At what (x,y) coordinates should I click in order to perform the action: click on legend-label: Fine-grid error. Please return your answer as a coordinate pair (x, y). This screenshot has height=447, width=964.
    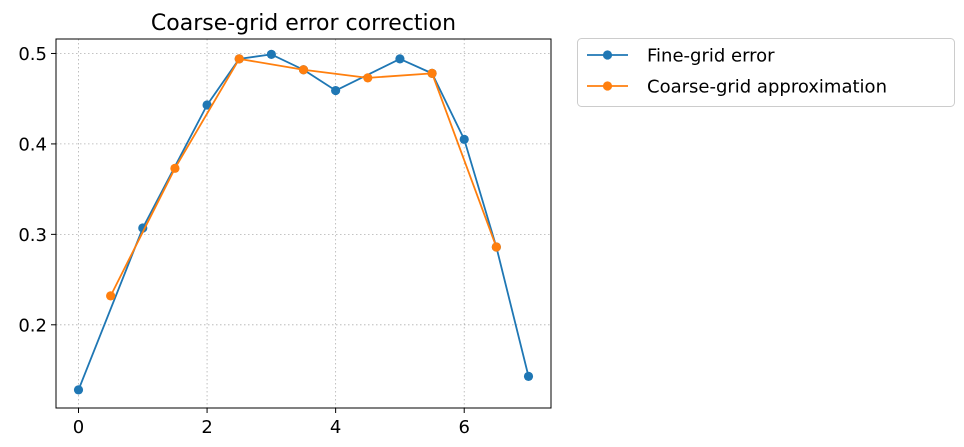
    Looking at the image, I should click on (711, 56).